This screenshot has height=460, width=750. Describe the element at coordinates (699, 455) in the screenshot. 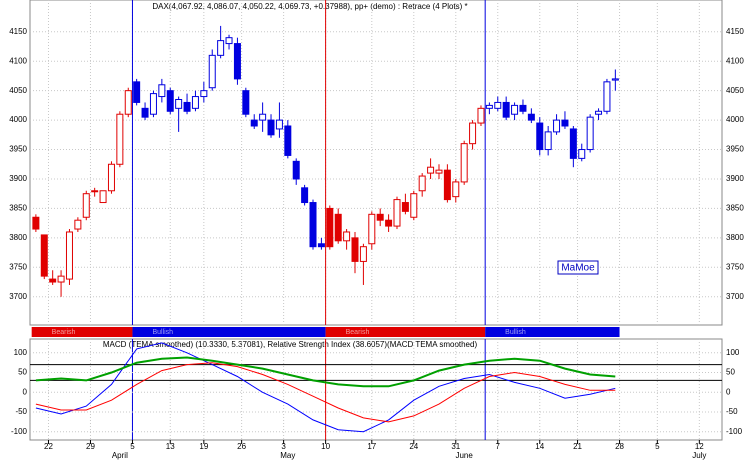

I see `month-label: July` at that location.